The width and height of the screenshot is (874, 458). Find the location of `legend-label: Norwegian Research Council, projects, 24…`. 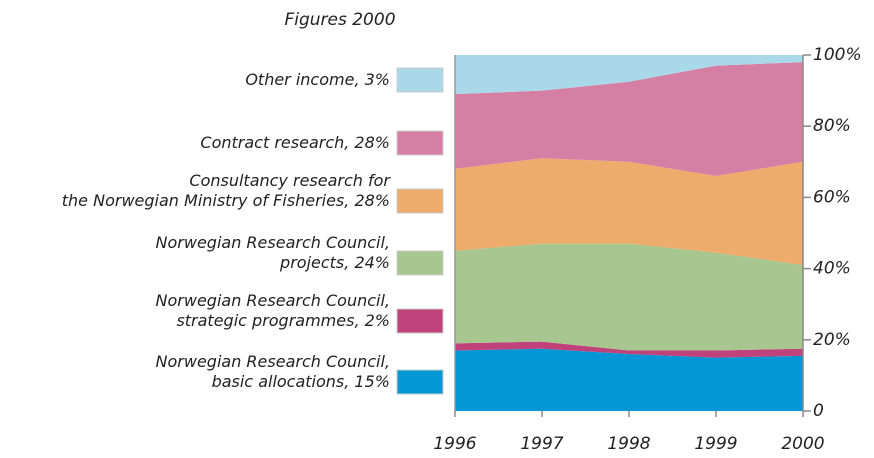

legend-label: Norwegian Research Council, projects, 24… is located at coordinates (272, 252).